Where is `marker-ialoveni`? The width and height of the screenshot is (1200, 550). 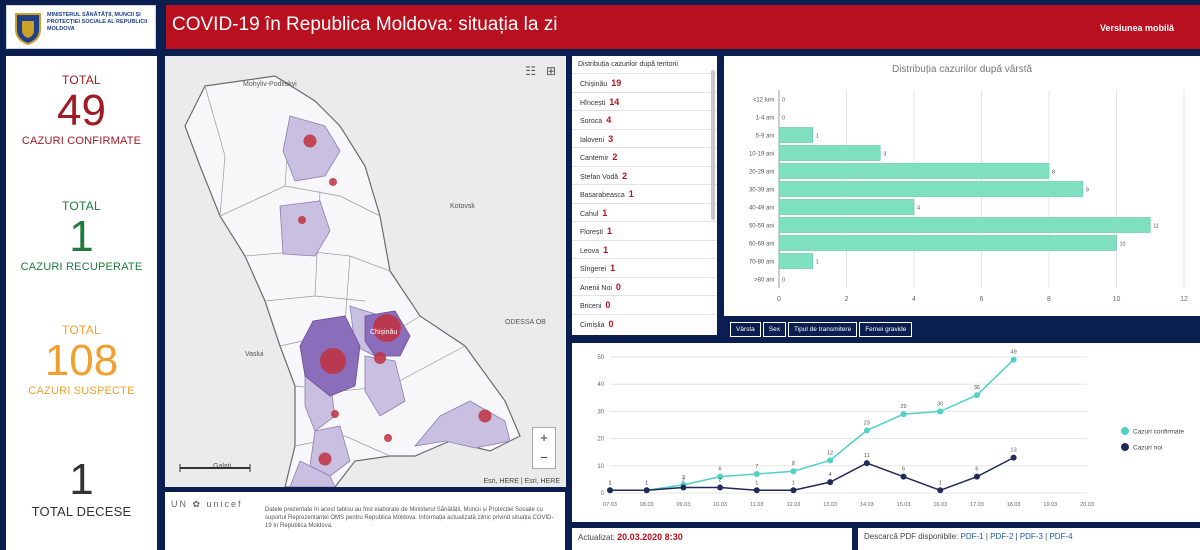 marker-ialoveni is located at coordinates (380, 358).